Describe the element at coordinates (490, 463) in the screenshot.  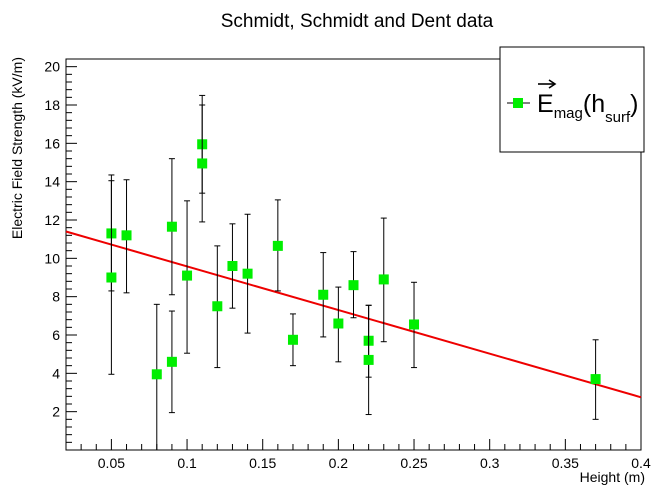
I see `x-tick-label: 0.3` at that location.